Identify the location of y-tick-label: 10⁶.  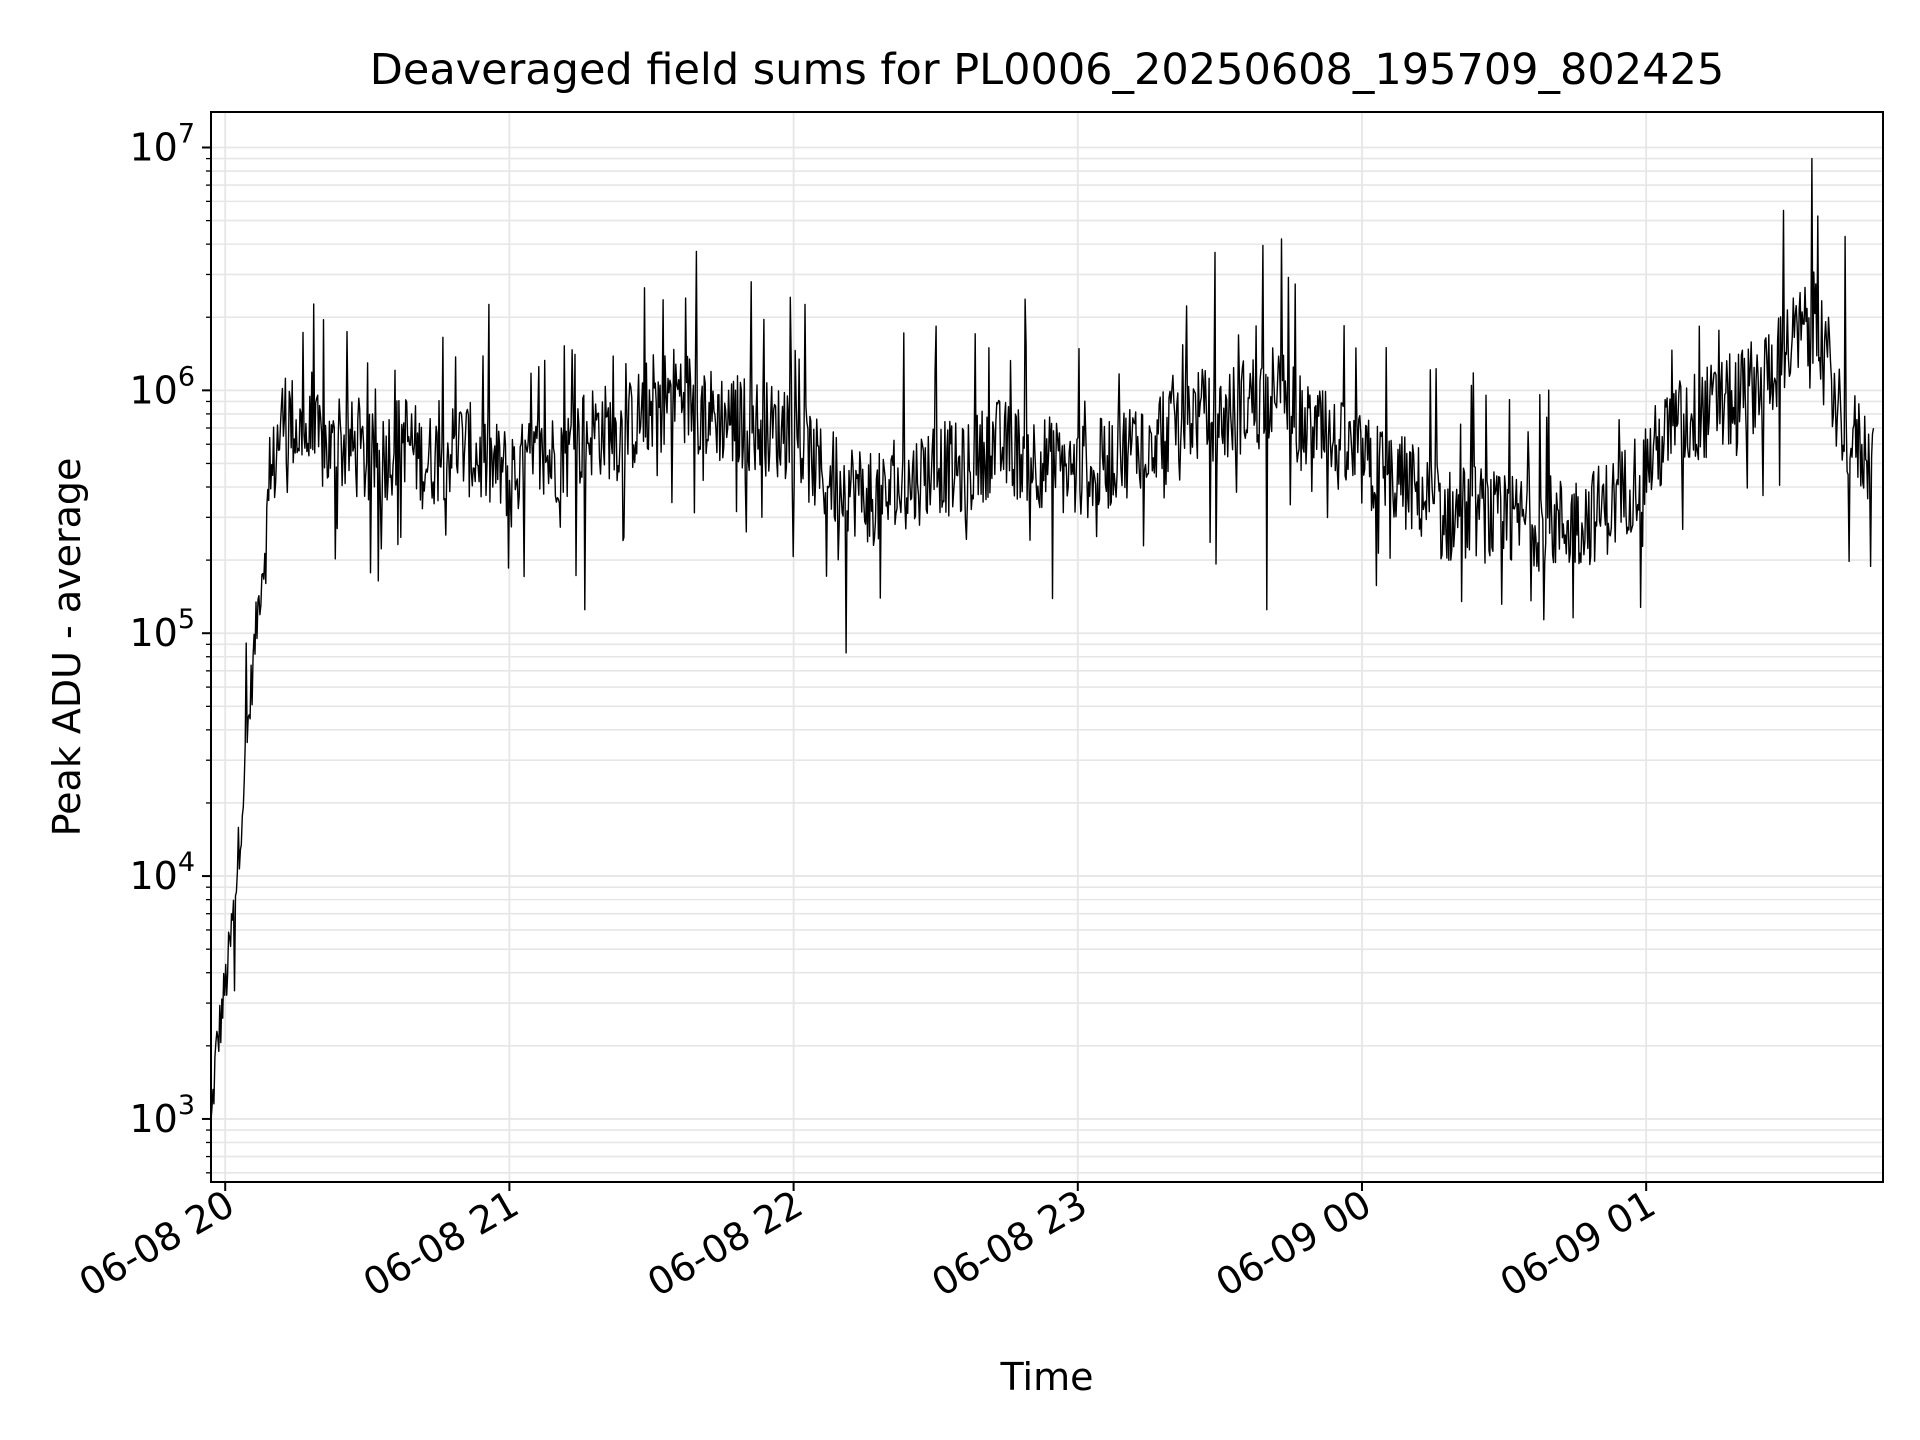
(162, 386).